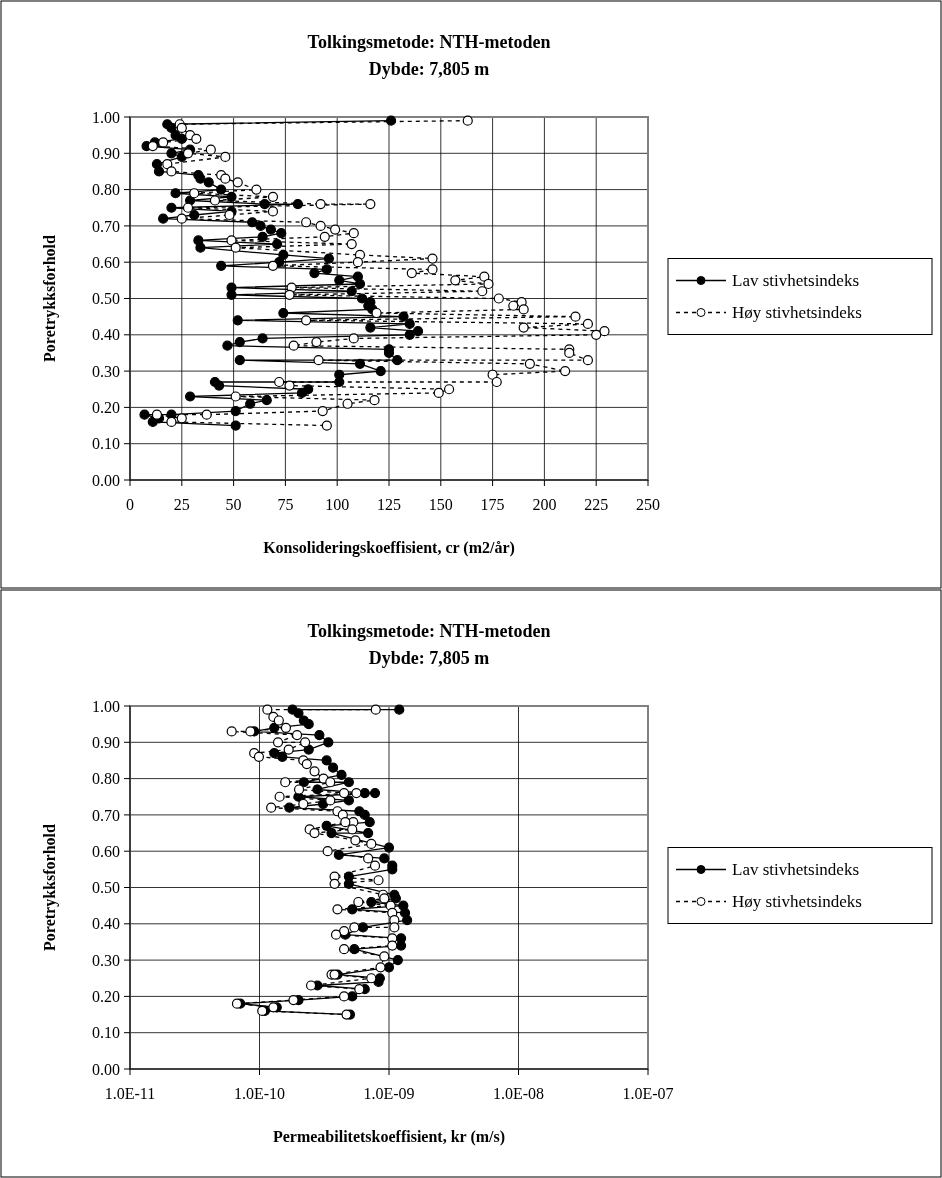  Describe the element at coordinates (181, 504) in the screenshot. I see `x-tick-label: 25` at that location.